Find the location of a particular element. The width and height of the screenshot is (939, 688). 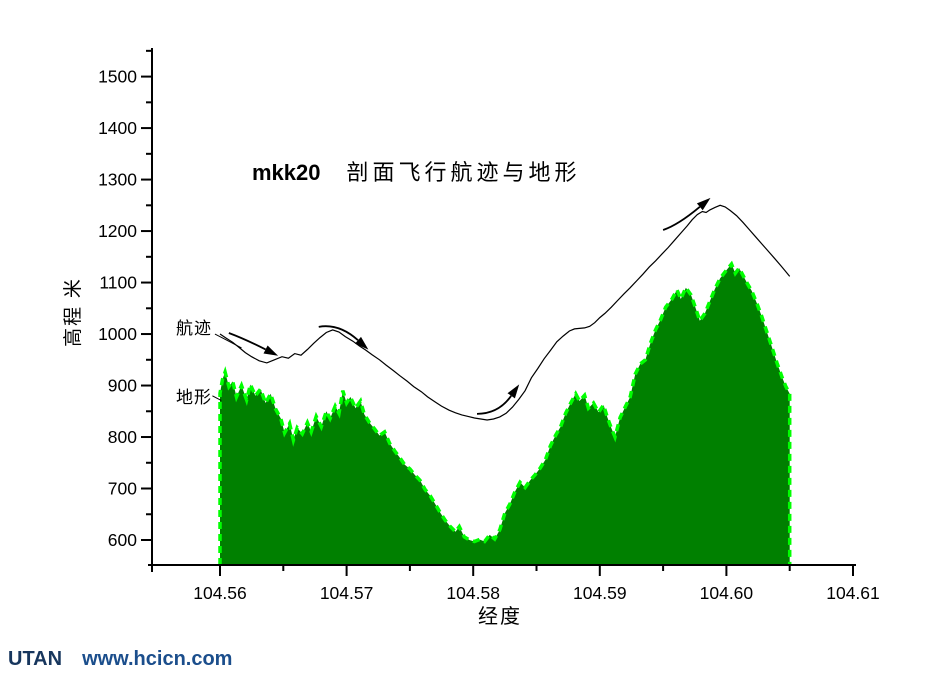

y-tick-label: 600 is located at coordinates (122, 540).